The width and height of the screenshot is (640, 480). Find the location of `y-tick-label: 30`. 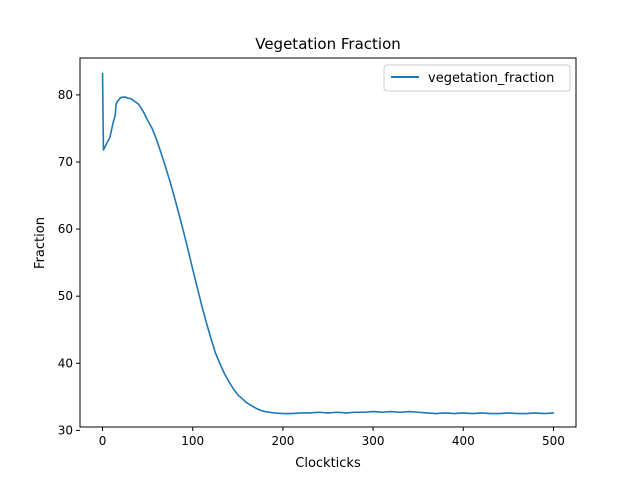

y-tick-label: 30 is located at coordinates (65, 430).